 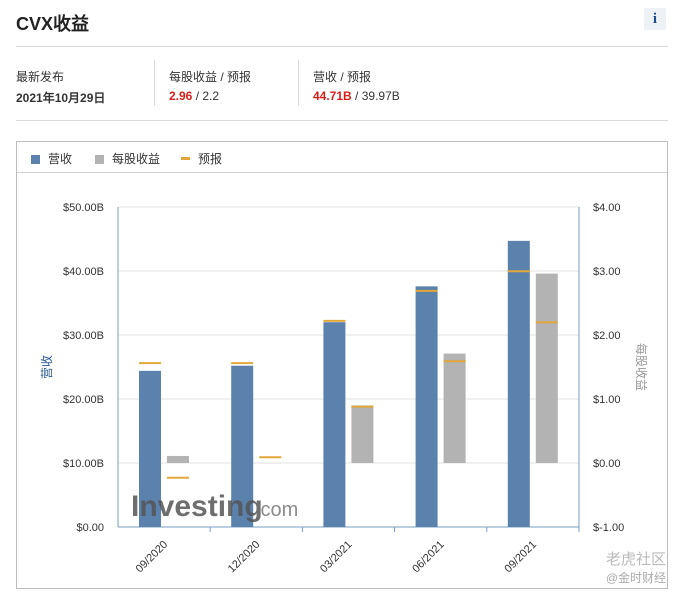 I want to click on legend-swatch-forecast, so click(x=185, y=158).